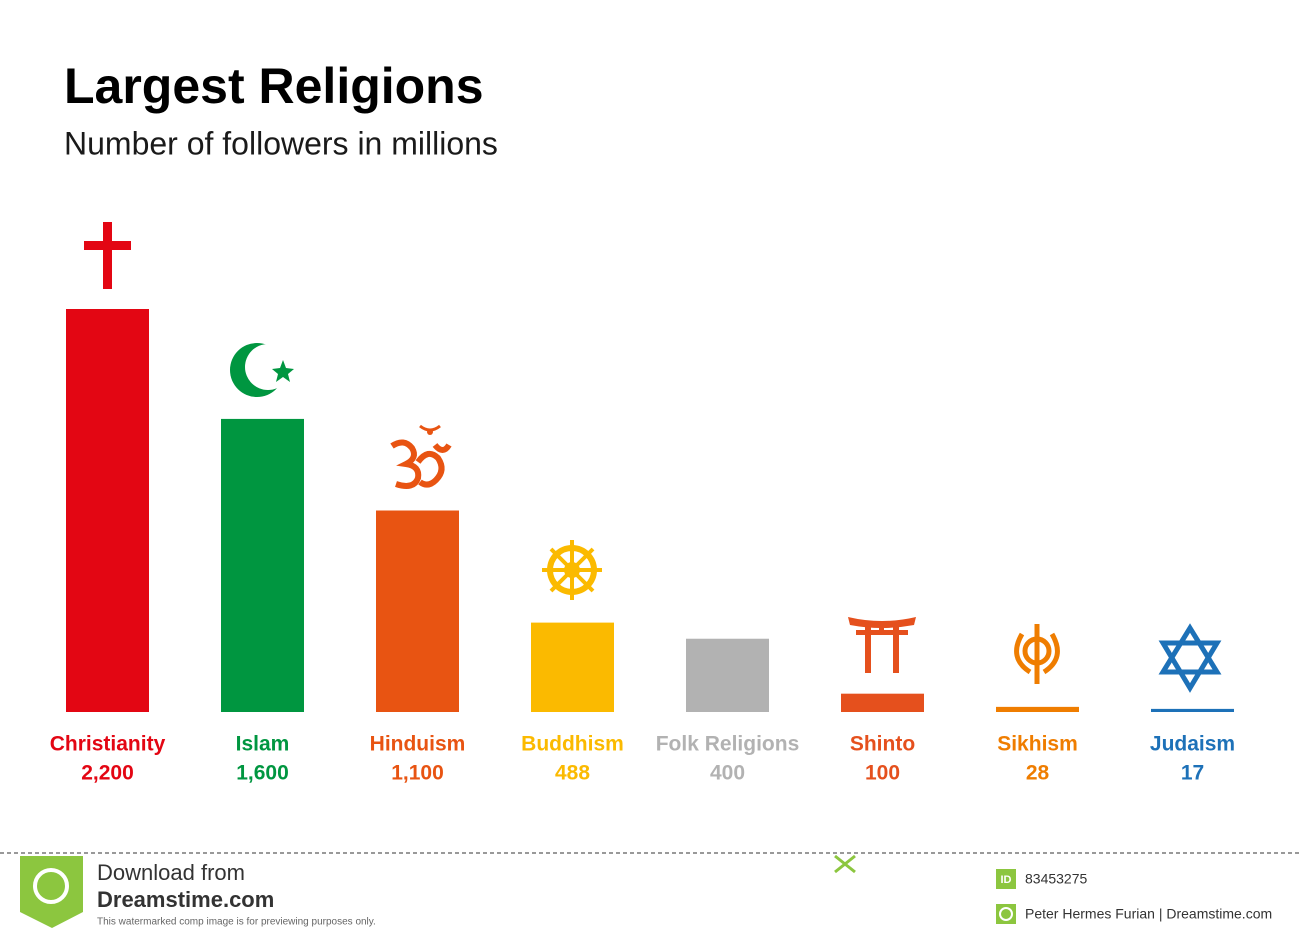 The height and width of the screenshot is (942, 1300). I want to click on value-label: 488, so click(572, 773).